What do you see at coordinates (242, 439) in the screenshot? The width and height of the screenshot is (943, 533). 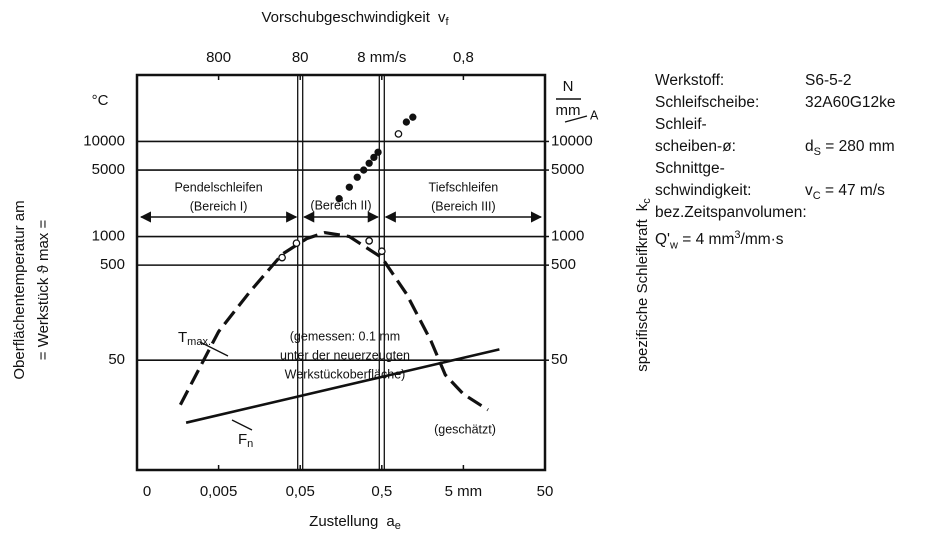 I see `series-label-main: F` at bounding box center [242, 439].